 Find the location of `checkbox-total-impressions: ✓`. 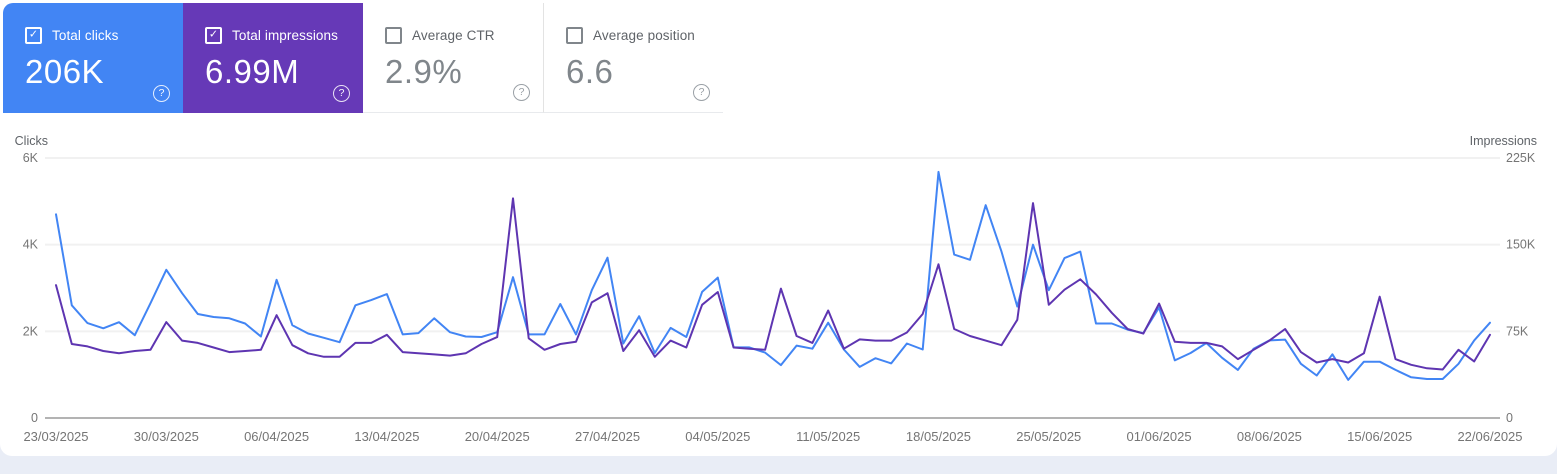

checkbox-total-impressions: ✓ is located at coordinates (213, 35).